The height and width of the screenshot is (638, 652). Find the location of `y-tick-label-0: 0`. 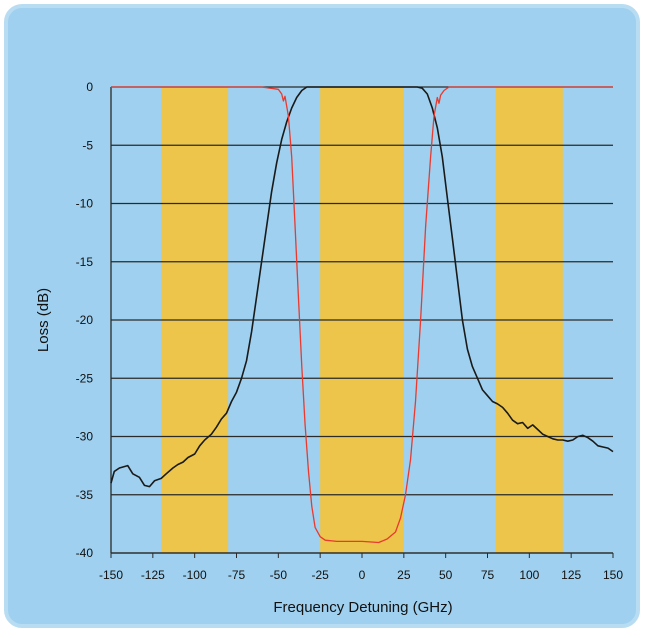

y-tick-label-0: 0 is located at coordinates (89, 87).